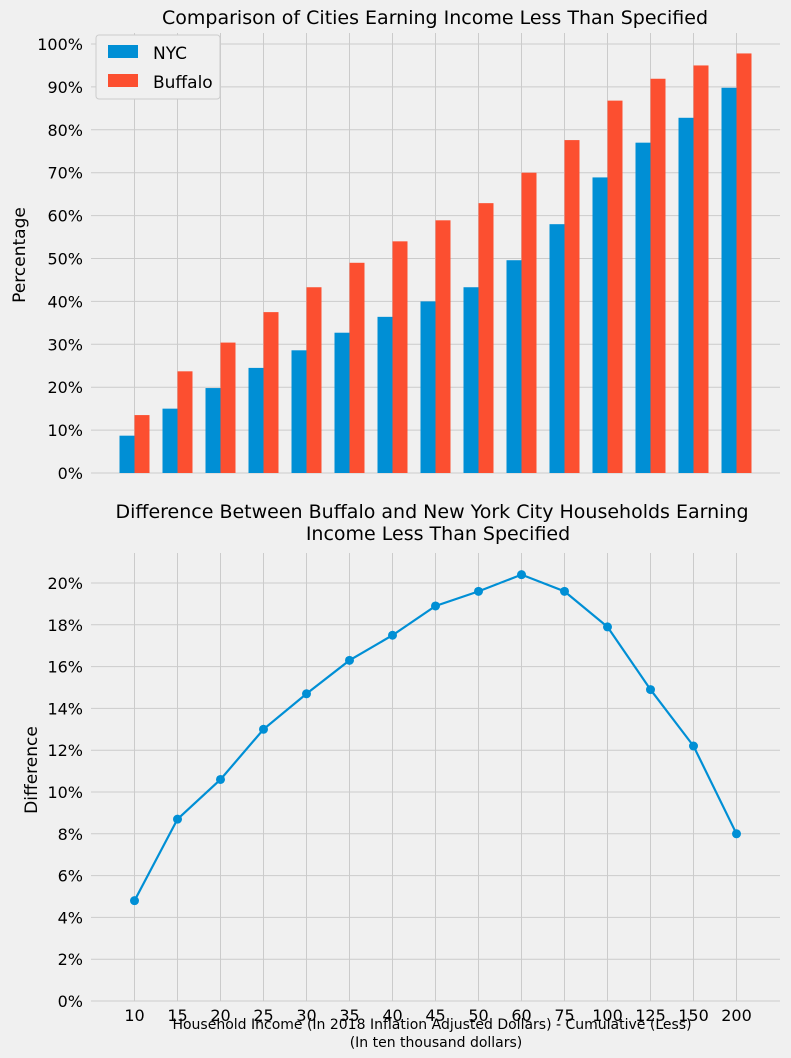 The image size is (791, 1058). Describe the element at coordinates (134, 1015) in the screenshot. I see `line-chart-x-tick-label: 10` at that location.